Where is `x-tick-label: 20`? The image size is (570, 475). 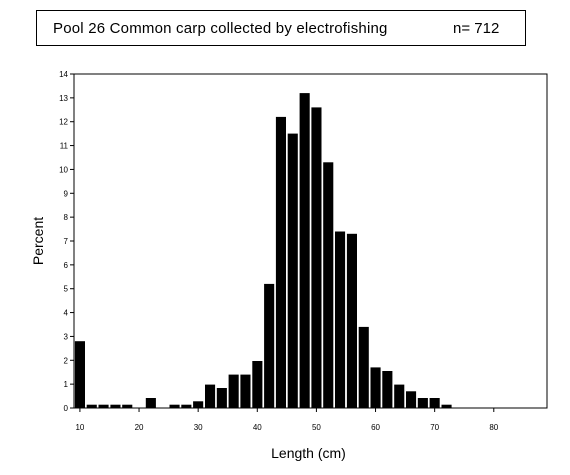 x-tick-label: 20 is located at coordinates (139, 427).